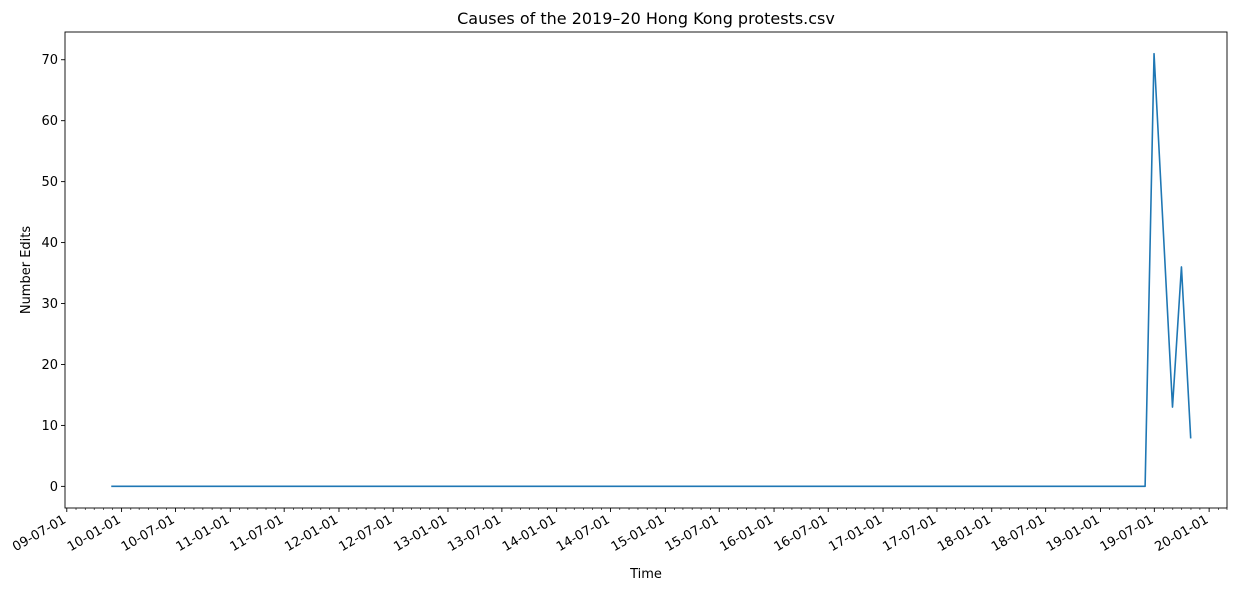 The width and height of the screenshot is (1237, 591). Describe the element at coordinates (1018, 533) in the screenshot. I see `x-tick-label-18: 18-07-01` at that location.